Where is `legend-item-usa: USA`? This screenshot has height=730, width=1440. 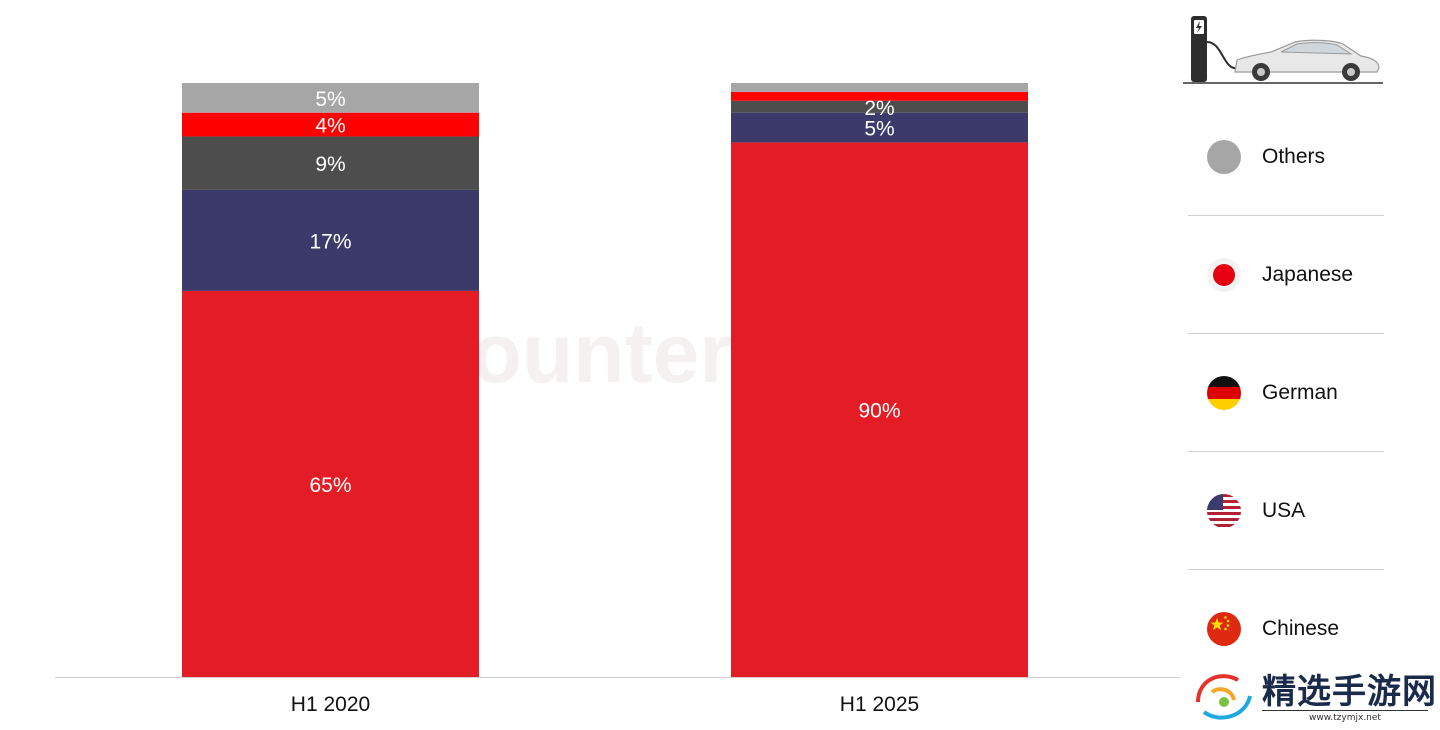
legend-item-usa: USA is located at coordinates (1286, 511).